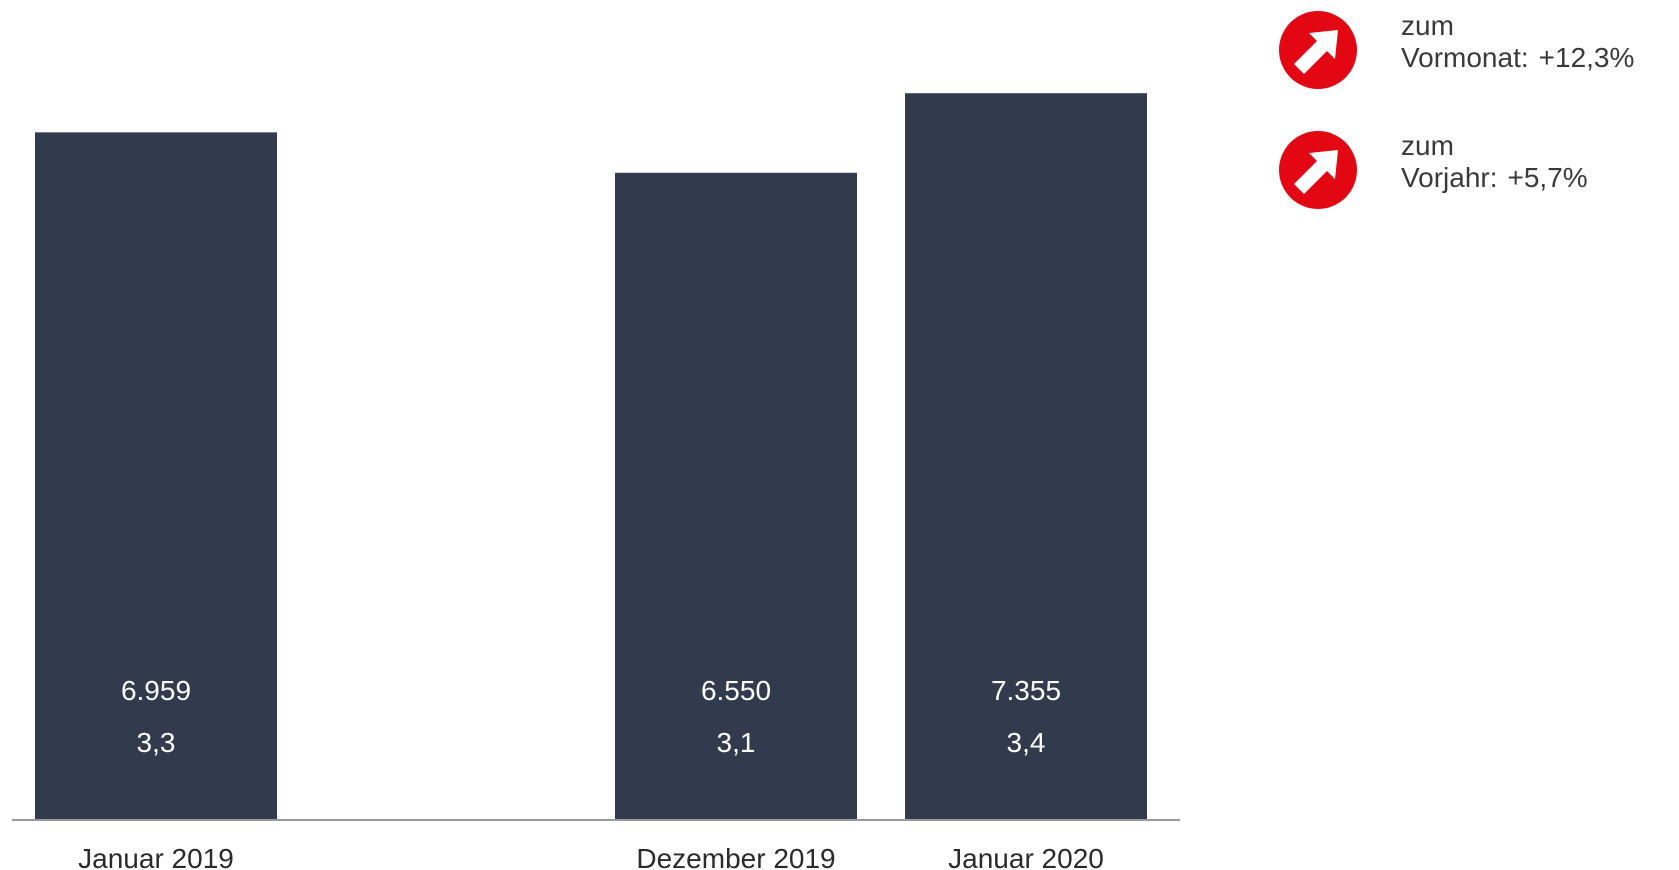 This screenshot has width=1679, height=870. What do you see at coordinates (156, 742) in the screenshot?
I see `bar-secondary-label: 3,3` at bounding box center [156, 742].